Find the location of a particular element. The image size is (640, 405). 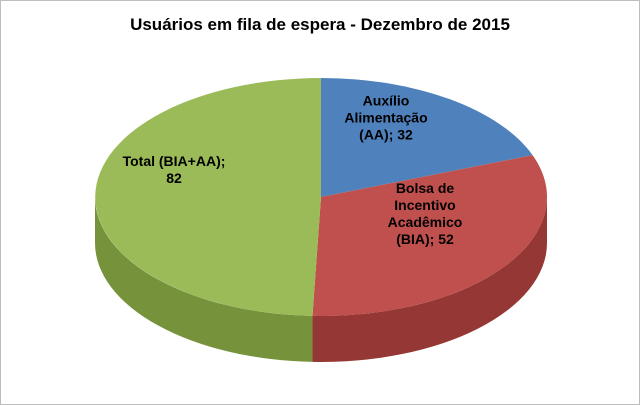

pie-slice-bia is located at coordinates (429, 235).